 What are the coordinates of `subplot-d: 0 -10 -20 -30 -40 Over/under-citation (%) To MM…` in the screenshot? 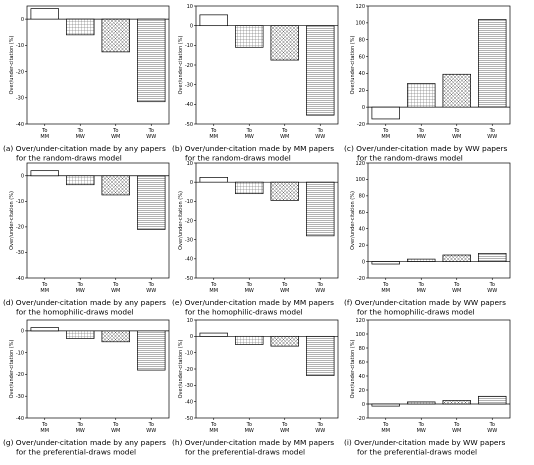 It's located at (86, 239).